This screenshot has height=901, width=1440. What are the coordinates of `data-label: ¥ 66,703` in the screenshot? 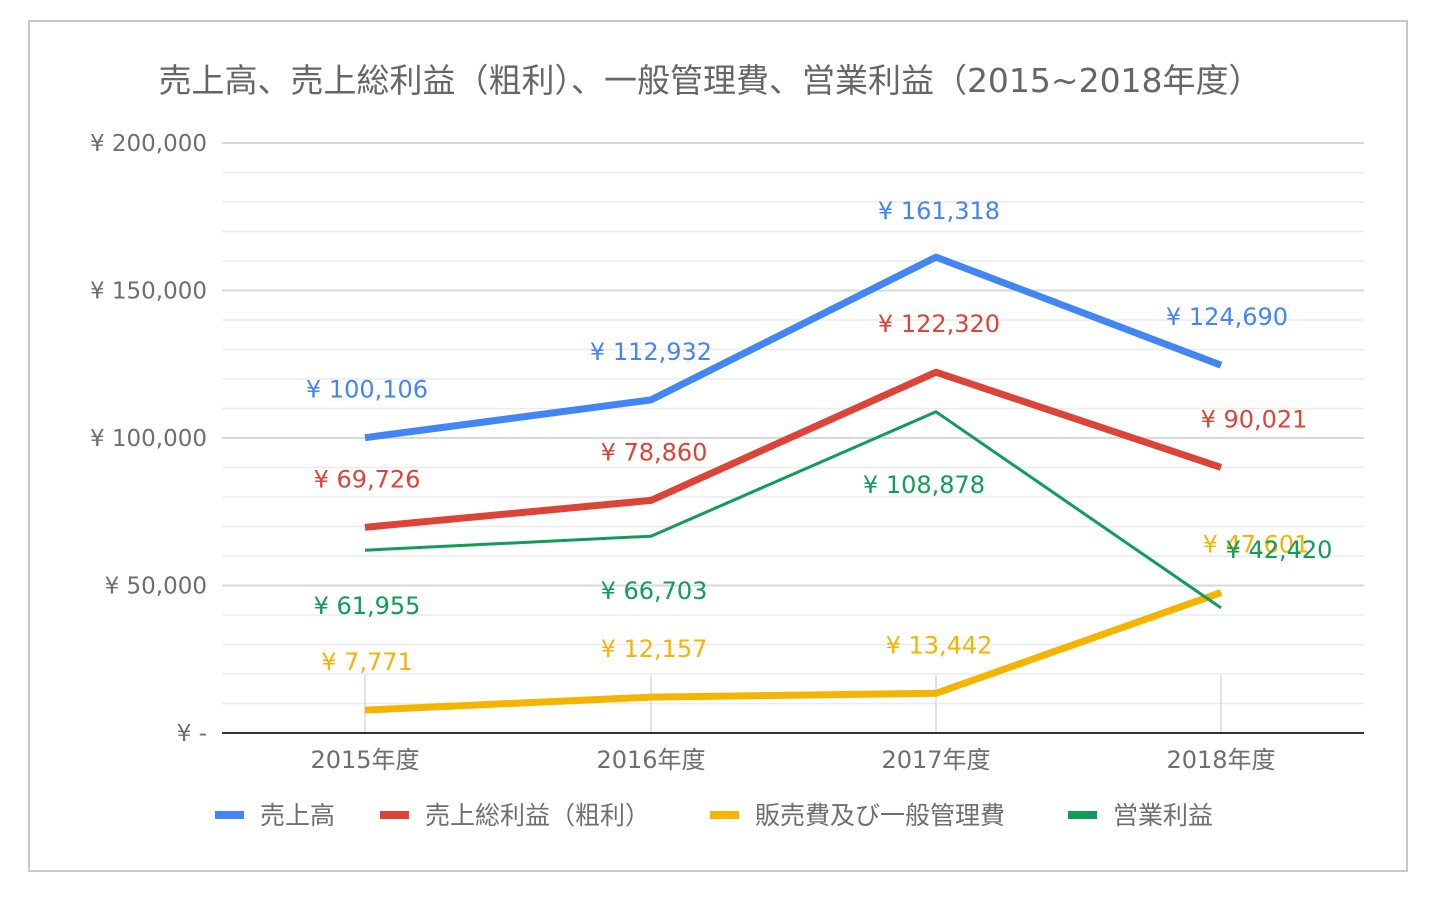 It's located at (654, 591).